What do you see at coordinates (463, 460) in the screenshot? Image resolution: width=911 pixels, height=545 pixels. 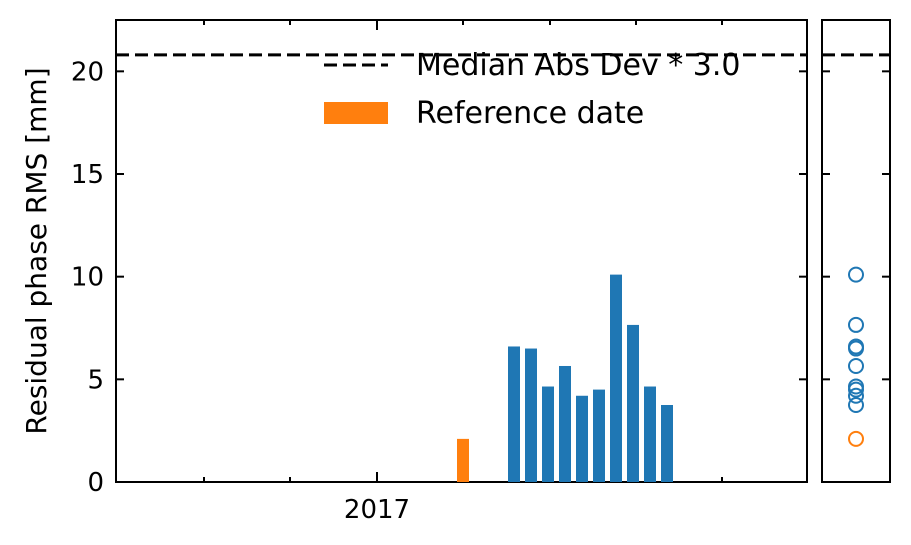 I see `reference-bar` at bounding box center [463, 460].